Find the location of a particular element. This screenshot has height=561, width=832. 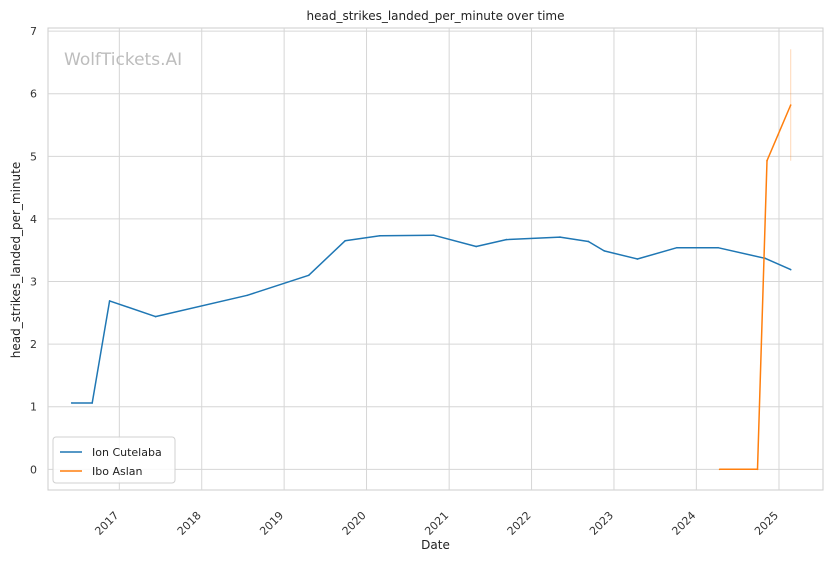

y-tick-label: 7 is located at coordinates (33, 31).